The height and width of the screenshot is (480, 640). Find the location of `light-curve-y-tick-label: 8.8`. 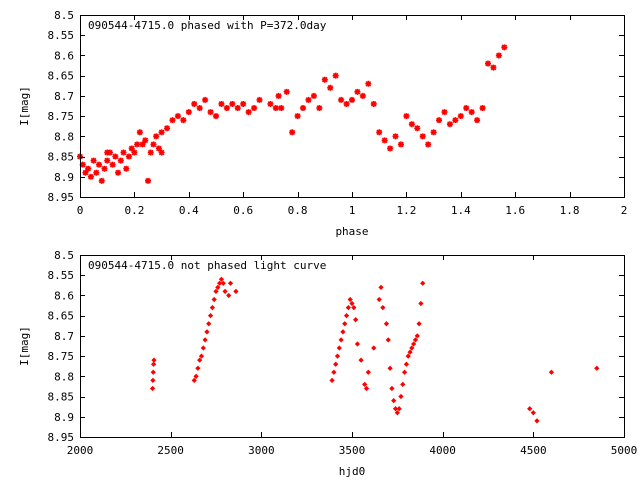

light-curve-y-tick-label: 8.8 is located at coordinates (64, 376).